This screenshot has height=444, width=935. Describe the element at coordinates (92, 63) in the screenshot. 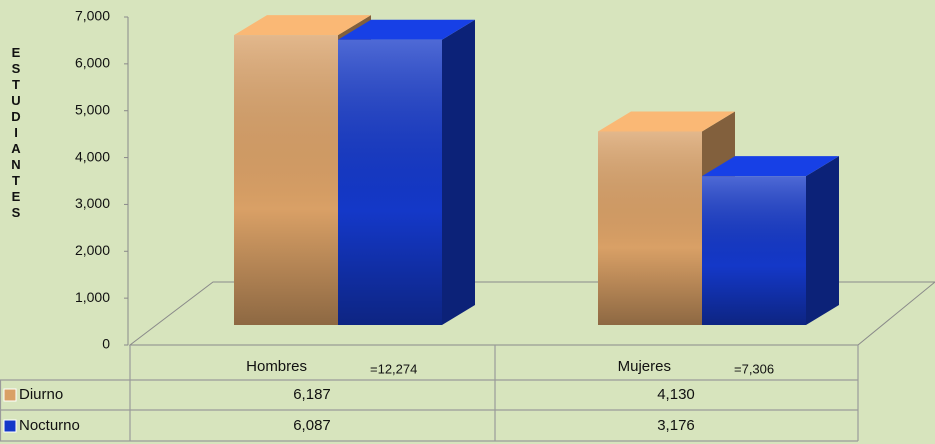

I see `y-tick-label: 6,000` at that location.